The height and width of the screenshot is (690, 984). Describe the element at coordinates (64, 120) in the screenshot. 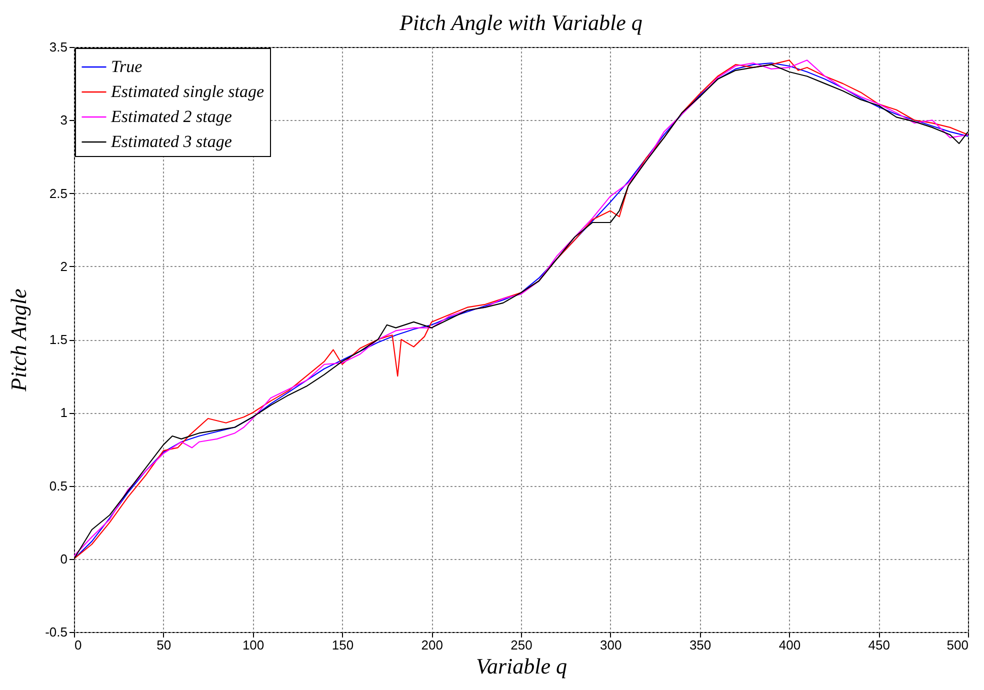

I see `y-tick-label: 3` at that location.